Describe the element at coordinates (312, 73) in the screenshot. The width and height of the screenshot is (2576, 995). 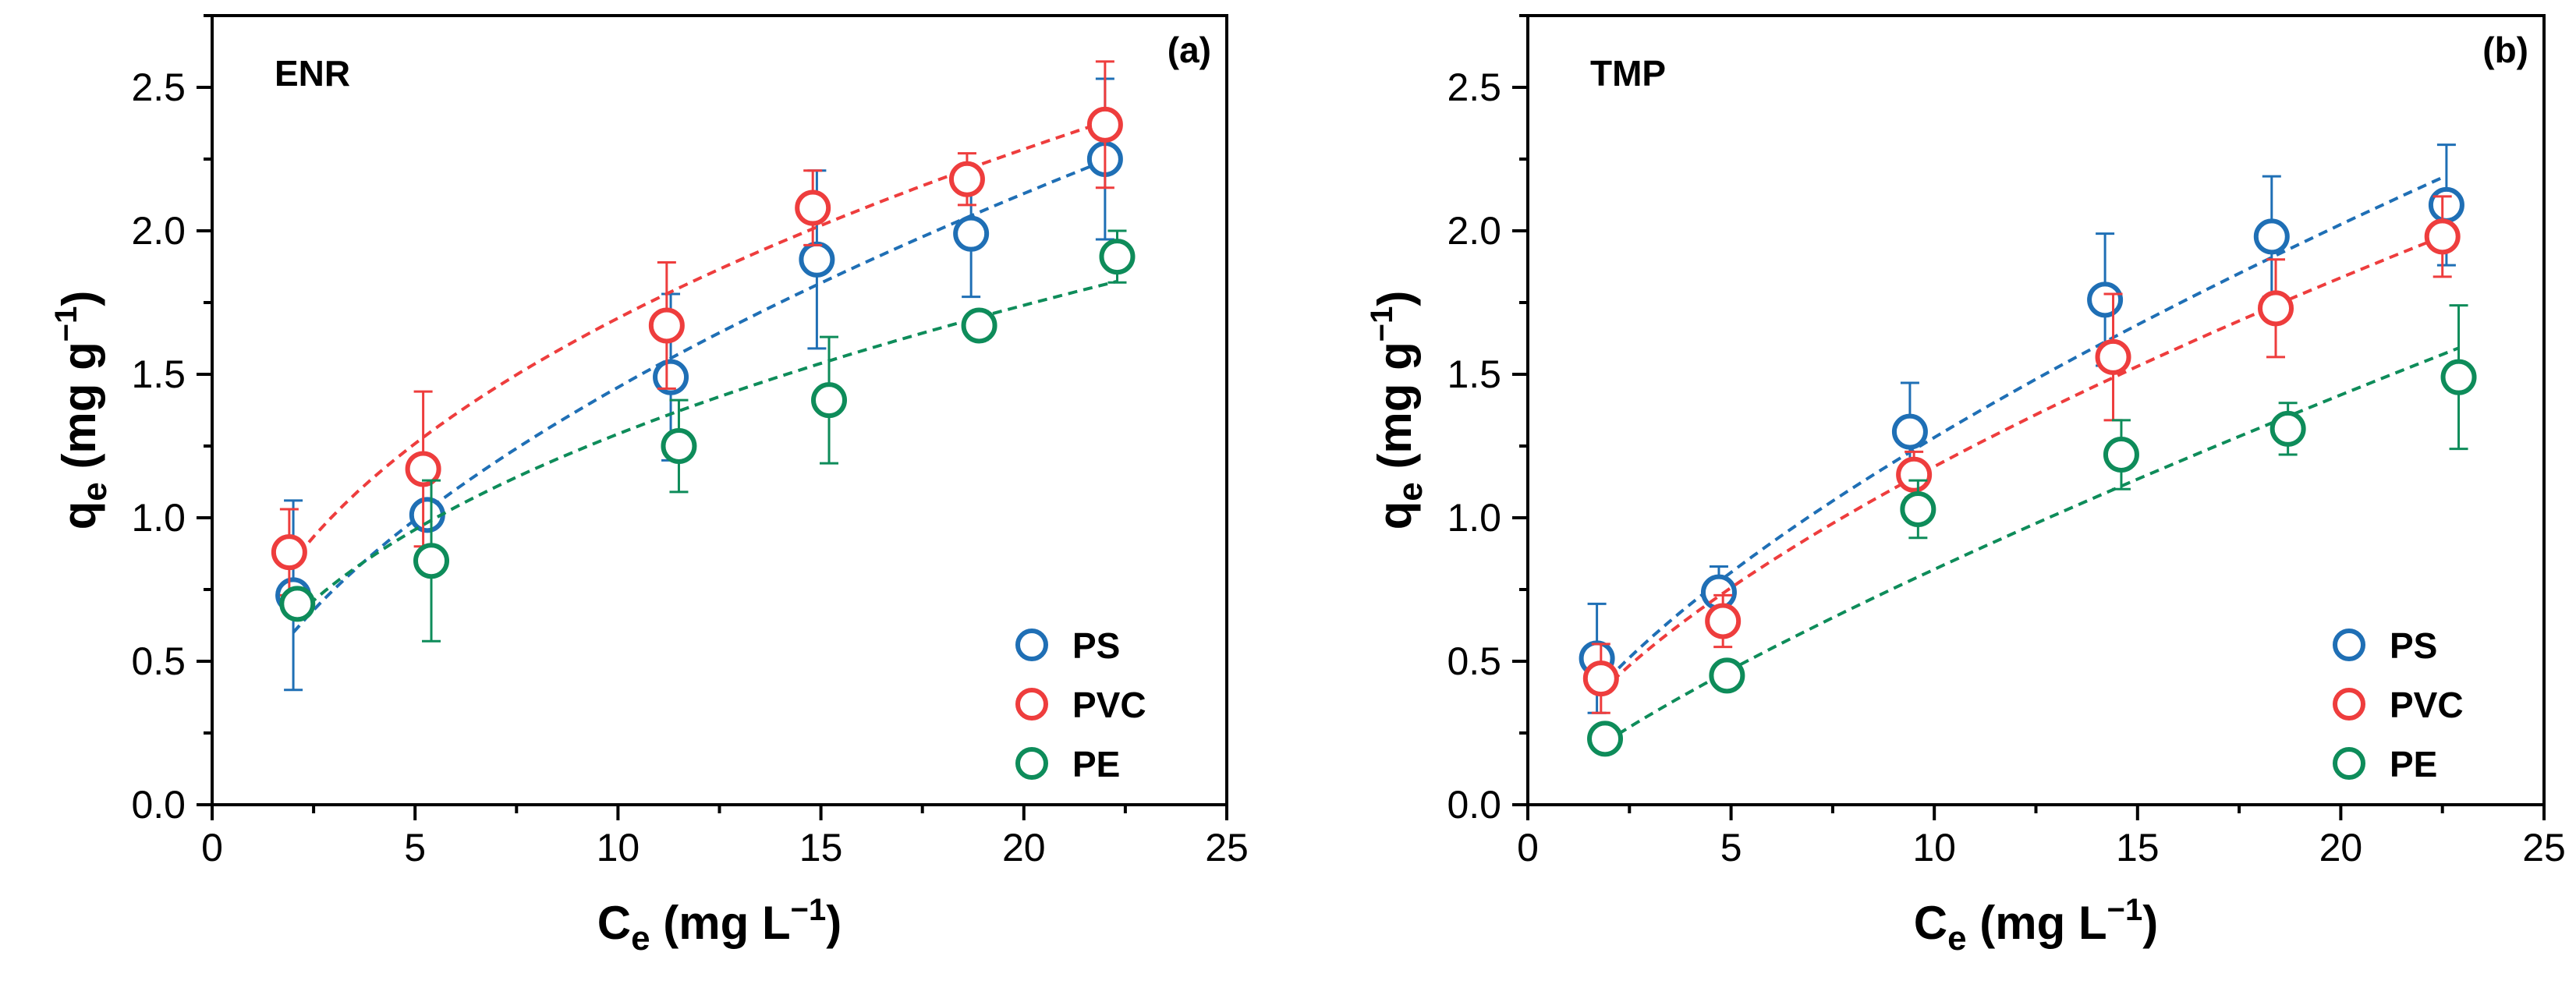
I see `panel-title: ENR` at that location.